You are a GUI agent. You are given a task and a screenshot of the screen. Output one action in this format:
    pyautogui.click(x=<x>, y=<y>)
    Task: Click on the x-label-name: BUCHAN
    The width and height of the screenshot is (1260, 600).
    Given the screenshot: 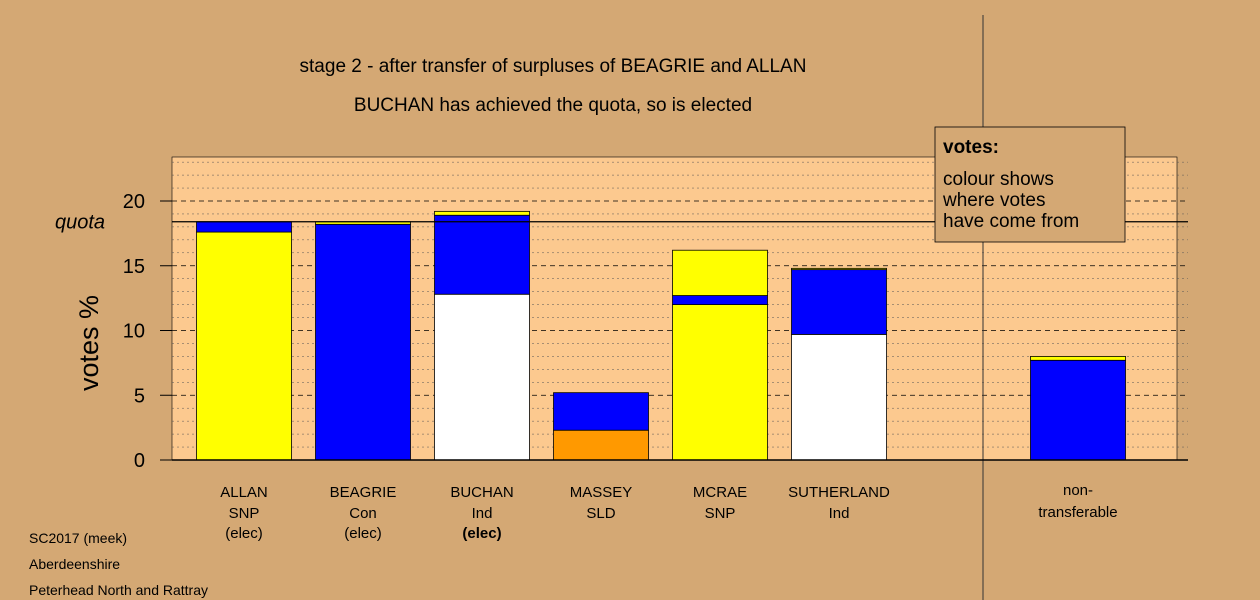 What is the action you would take?
    pyautogui.click(x=481, y=492)
    